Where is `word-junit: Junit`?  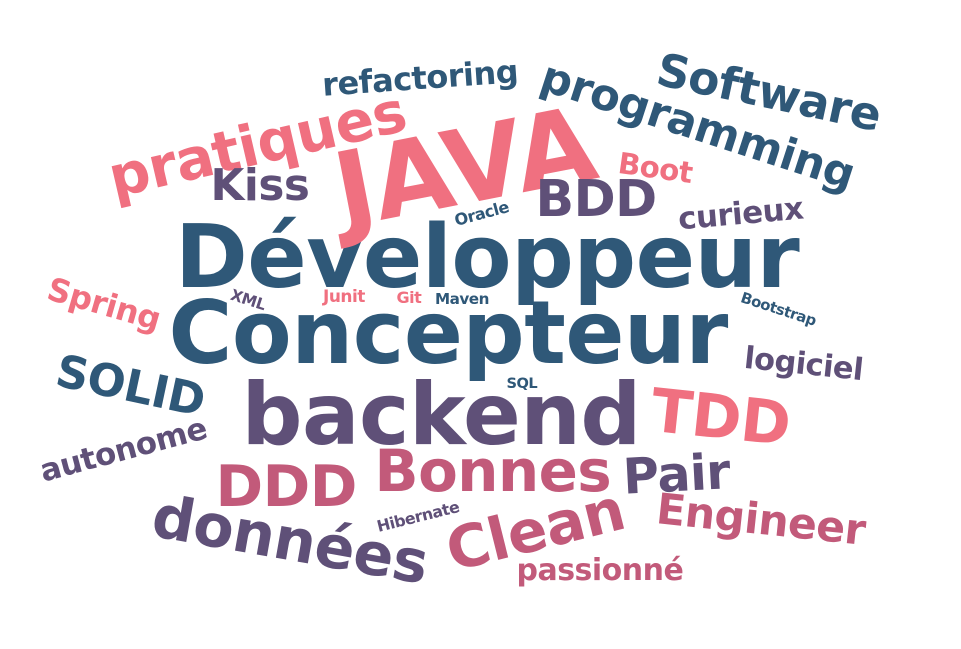 word-junit: Junit is located at coordinates (344, 296).